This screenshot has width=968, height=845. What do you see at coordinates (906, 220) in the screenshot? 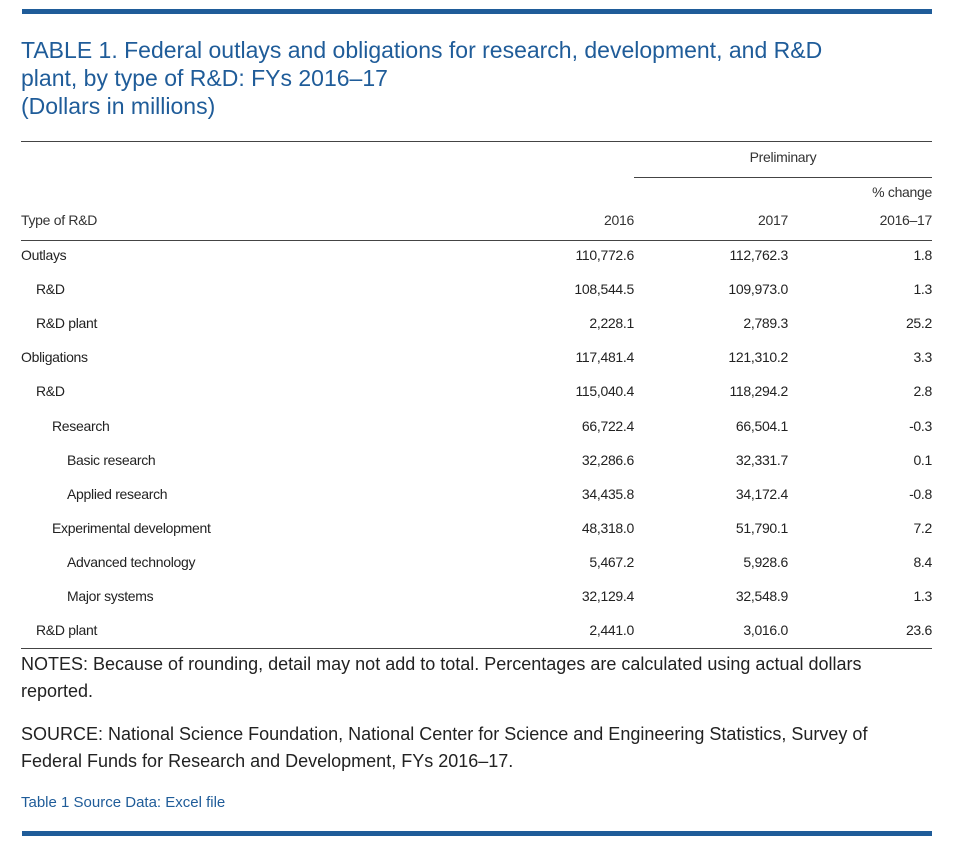
I see `pct-change-header-line2: 2016–17` at bounding box center [906, 220].